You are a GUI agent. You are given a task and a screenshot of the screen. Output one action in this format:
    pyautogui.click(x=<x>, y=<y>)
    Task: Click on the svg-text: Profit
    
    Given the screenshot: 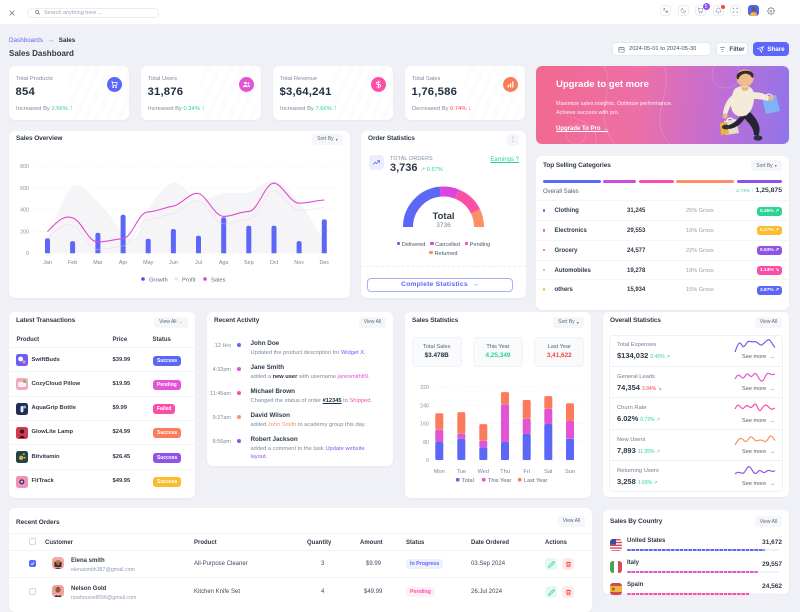 What is the action you would take?
    pyautogui.click(x=189, y=281)
    